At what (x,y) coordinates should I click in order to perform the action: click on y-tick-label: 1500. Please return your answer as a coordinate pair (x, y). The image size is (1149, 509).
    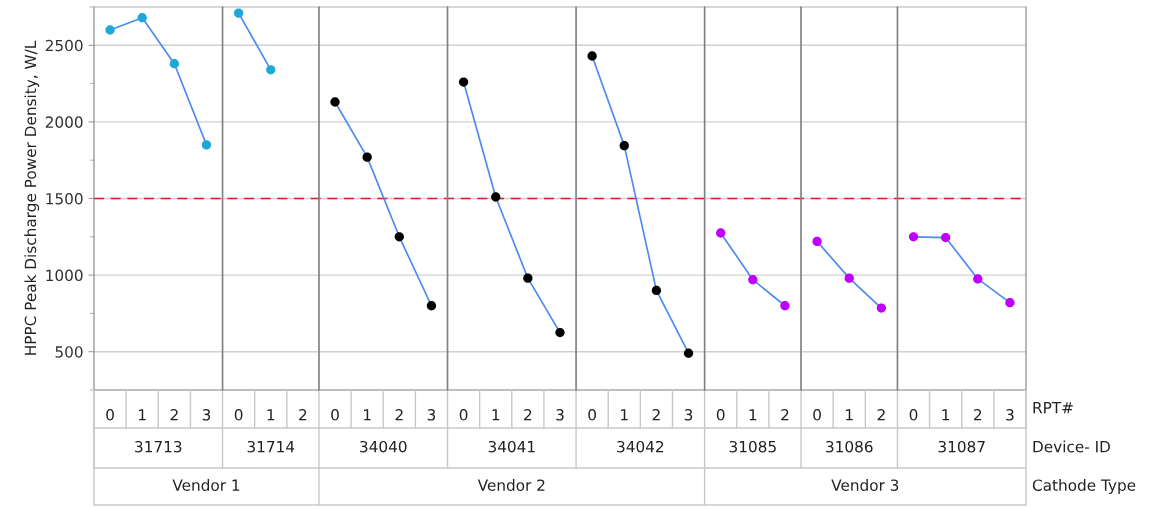
    Looking at the image, I should click on (64, 198).